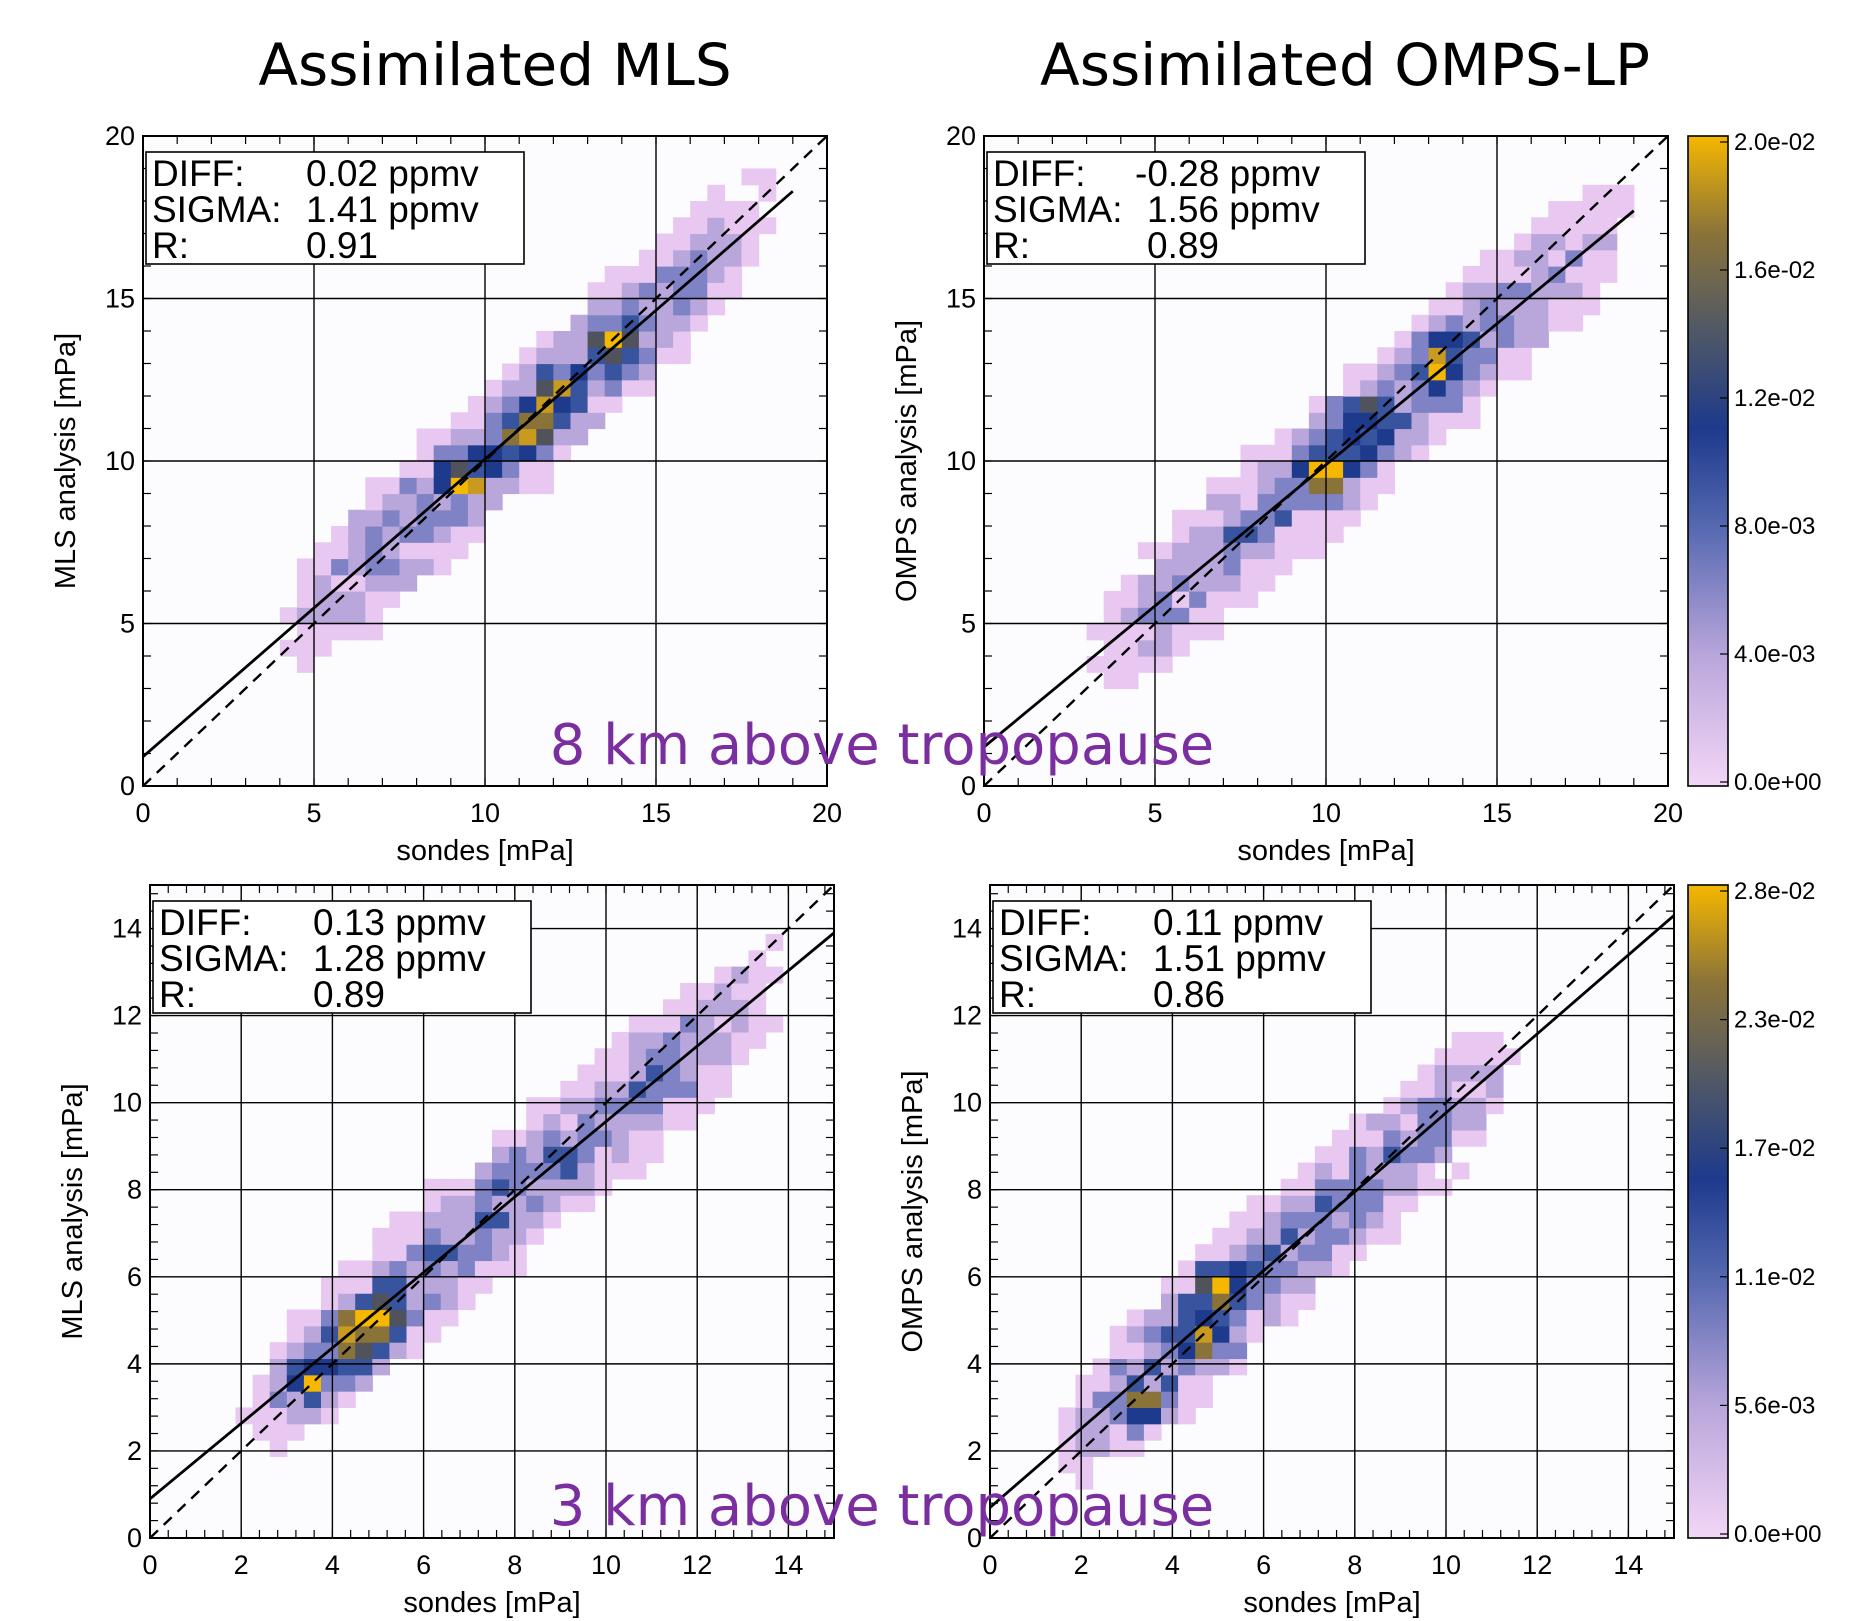  What do you see at coordinates (241, 1565) in the screenshot?
I see `x-tick-label: 2` at bounding box center [241, 1565].